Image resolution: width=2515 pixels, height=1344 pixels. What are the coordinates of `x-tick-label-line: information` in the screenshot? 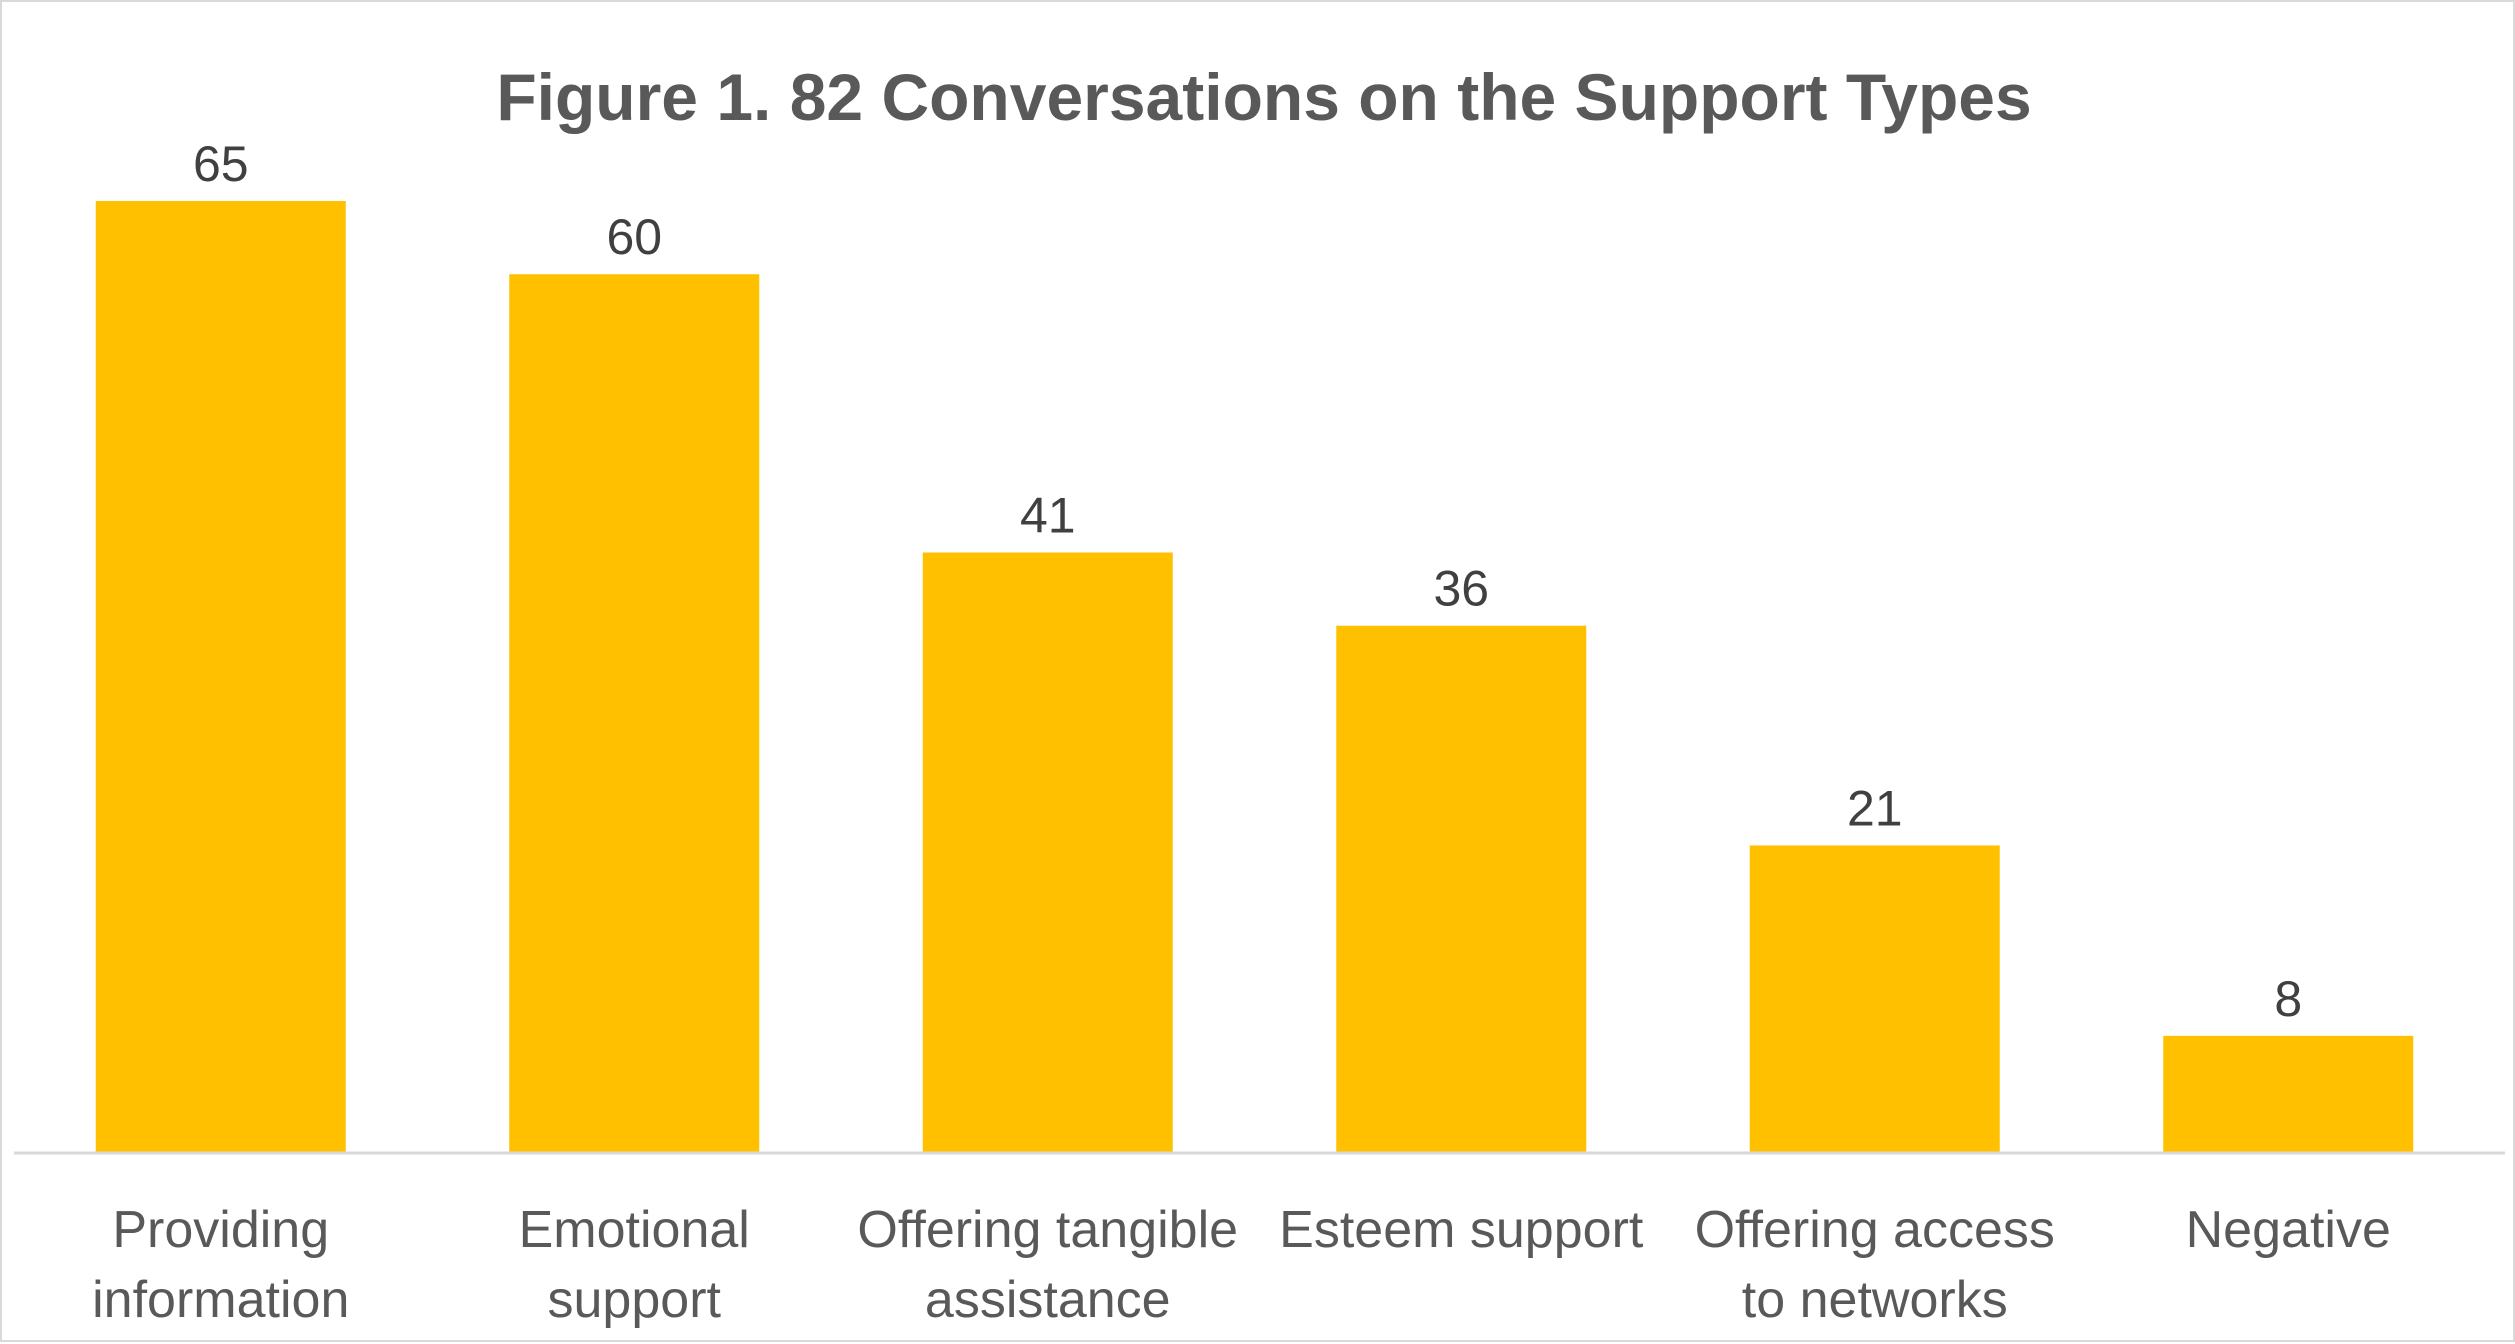 It's located at (220, 1300).